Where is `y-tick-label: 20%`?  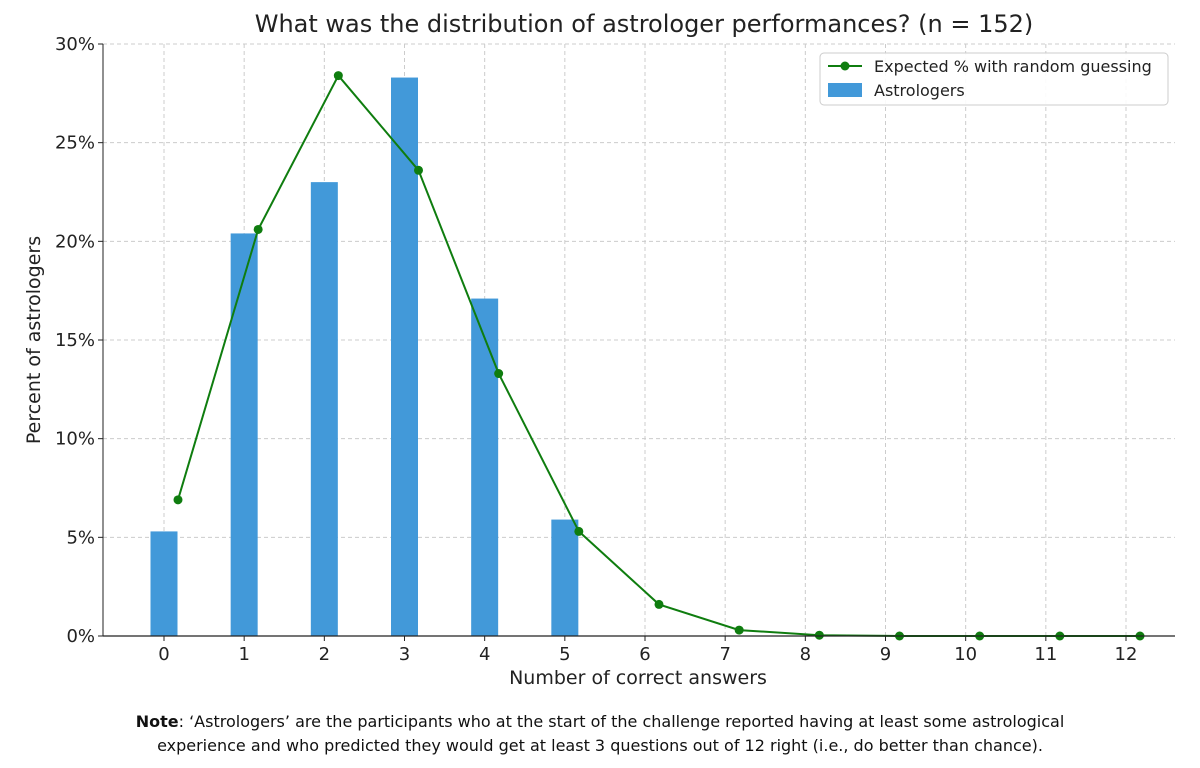
y-tick-label: 20% is located at coordinates (75, 241).